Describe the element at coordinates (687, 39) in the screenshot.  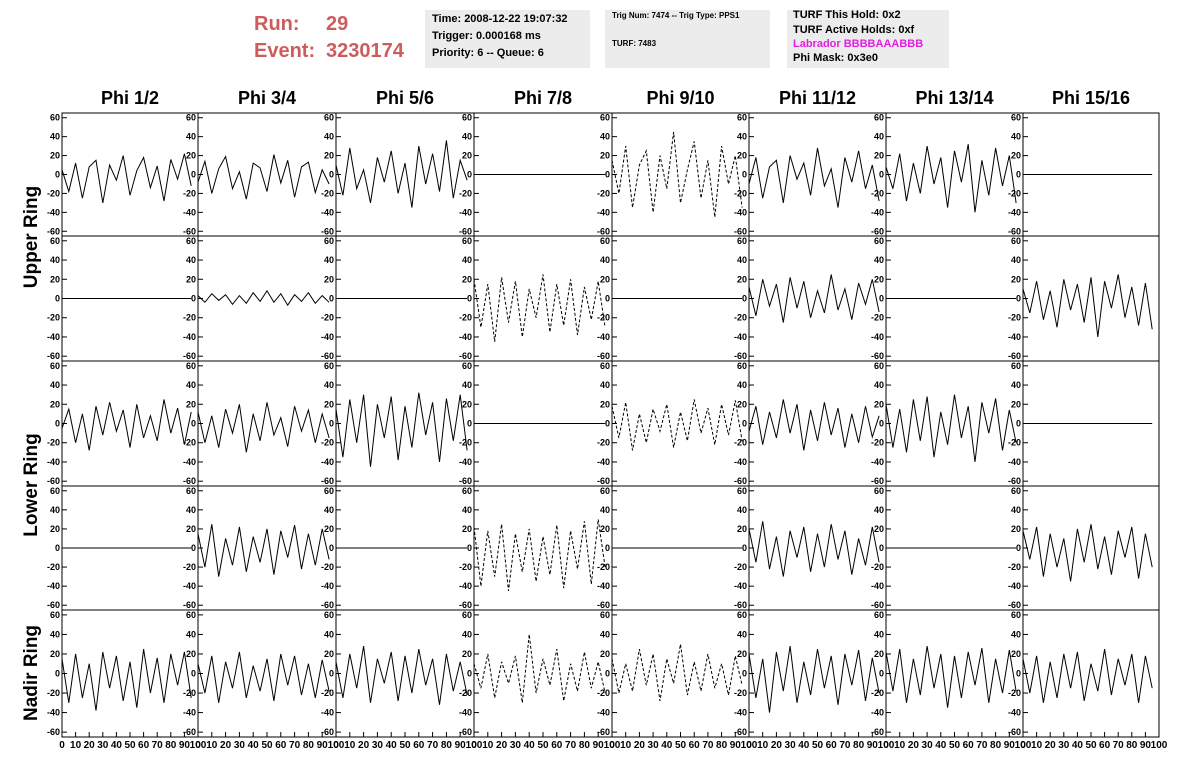
I see `info-box` at that location.